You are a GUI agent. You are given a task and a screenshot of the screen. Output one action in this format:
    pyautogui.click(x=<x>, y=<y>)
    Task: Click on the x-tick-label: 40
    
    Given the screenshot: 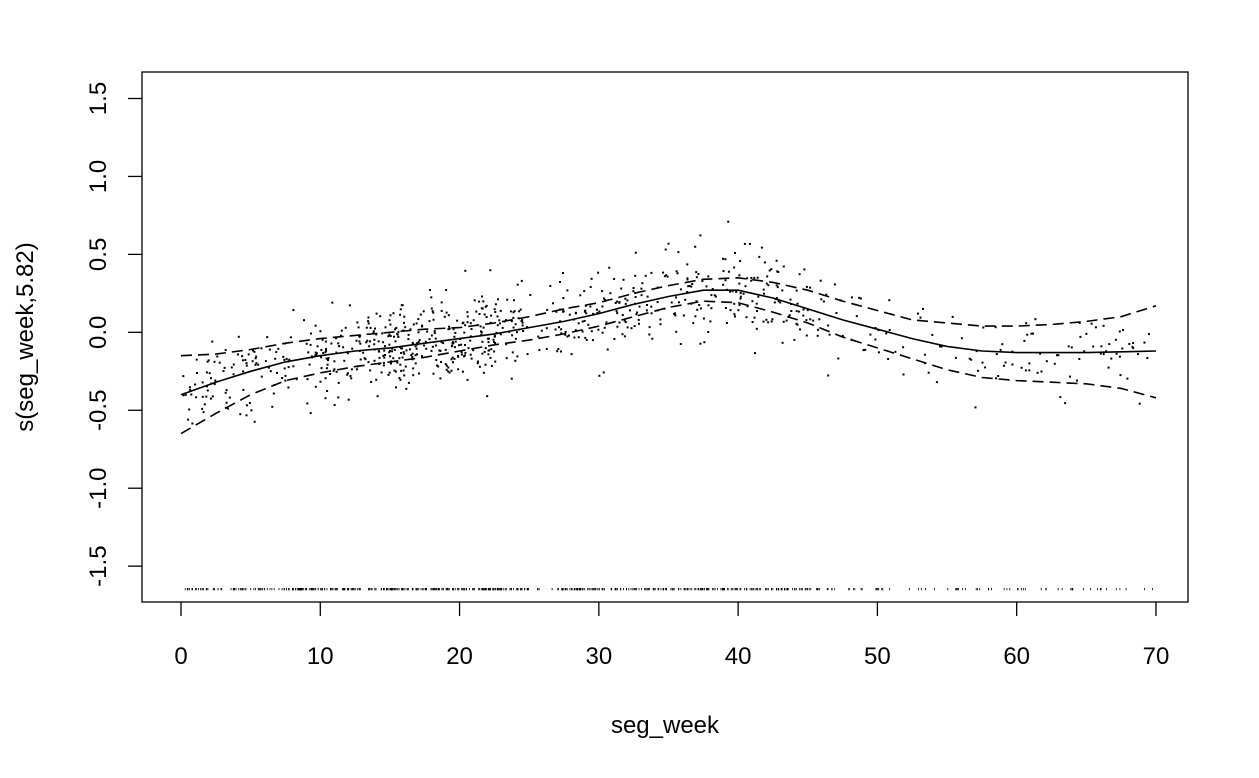 What is the action you would take?
    pyautogui.click(x=738, y=656)
    